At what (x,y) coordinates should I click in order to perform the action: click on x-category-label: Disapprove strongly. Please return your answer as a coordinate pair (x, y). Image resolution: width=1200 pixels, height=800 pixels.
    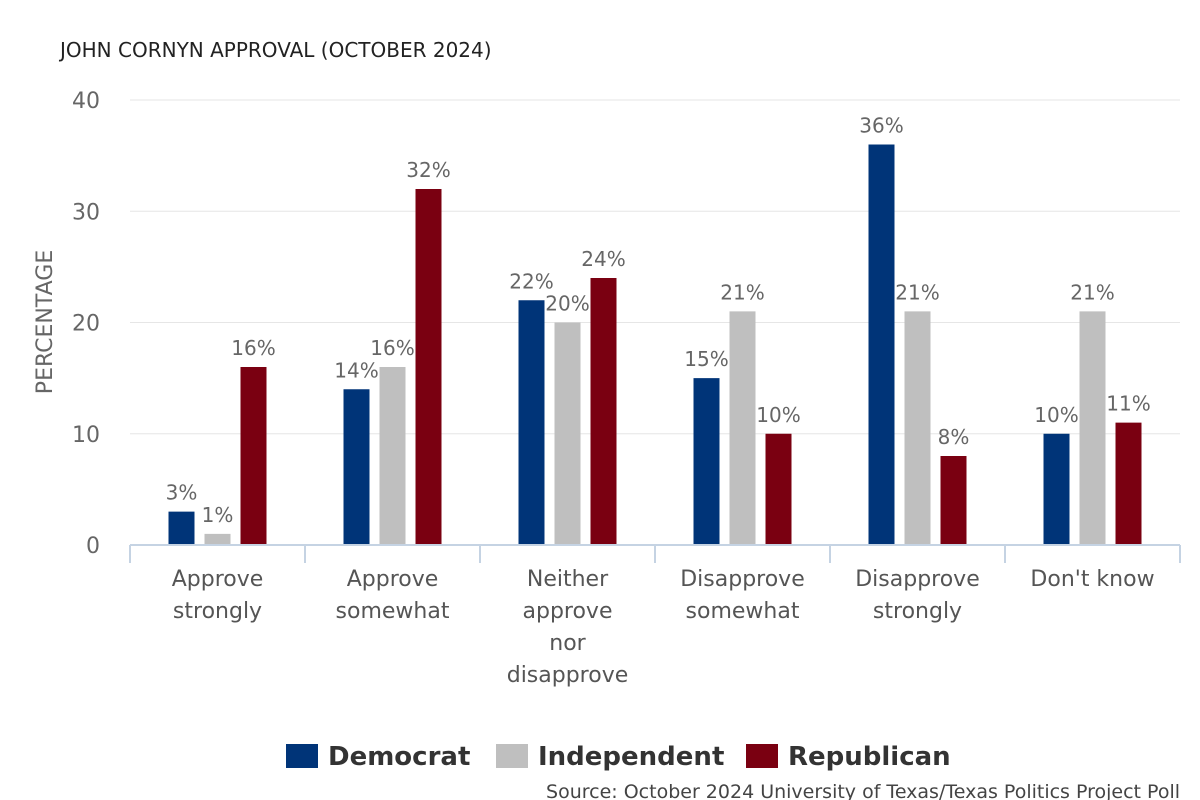
    Looking at the image, I should click on (917, 595).